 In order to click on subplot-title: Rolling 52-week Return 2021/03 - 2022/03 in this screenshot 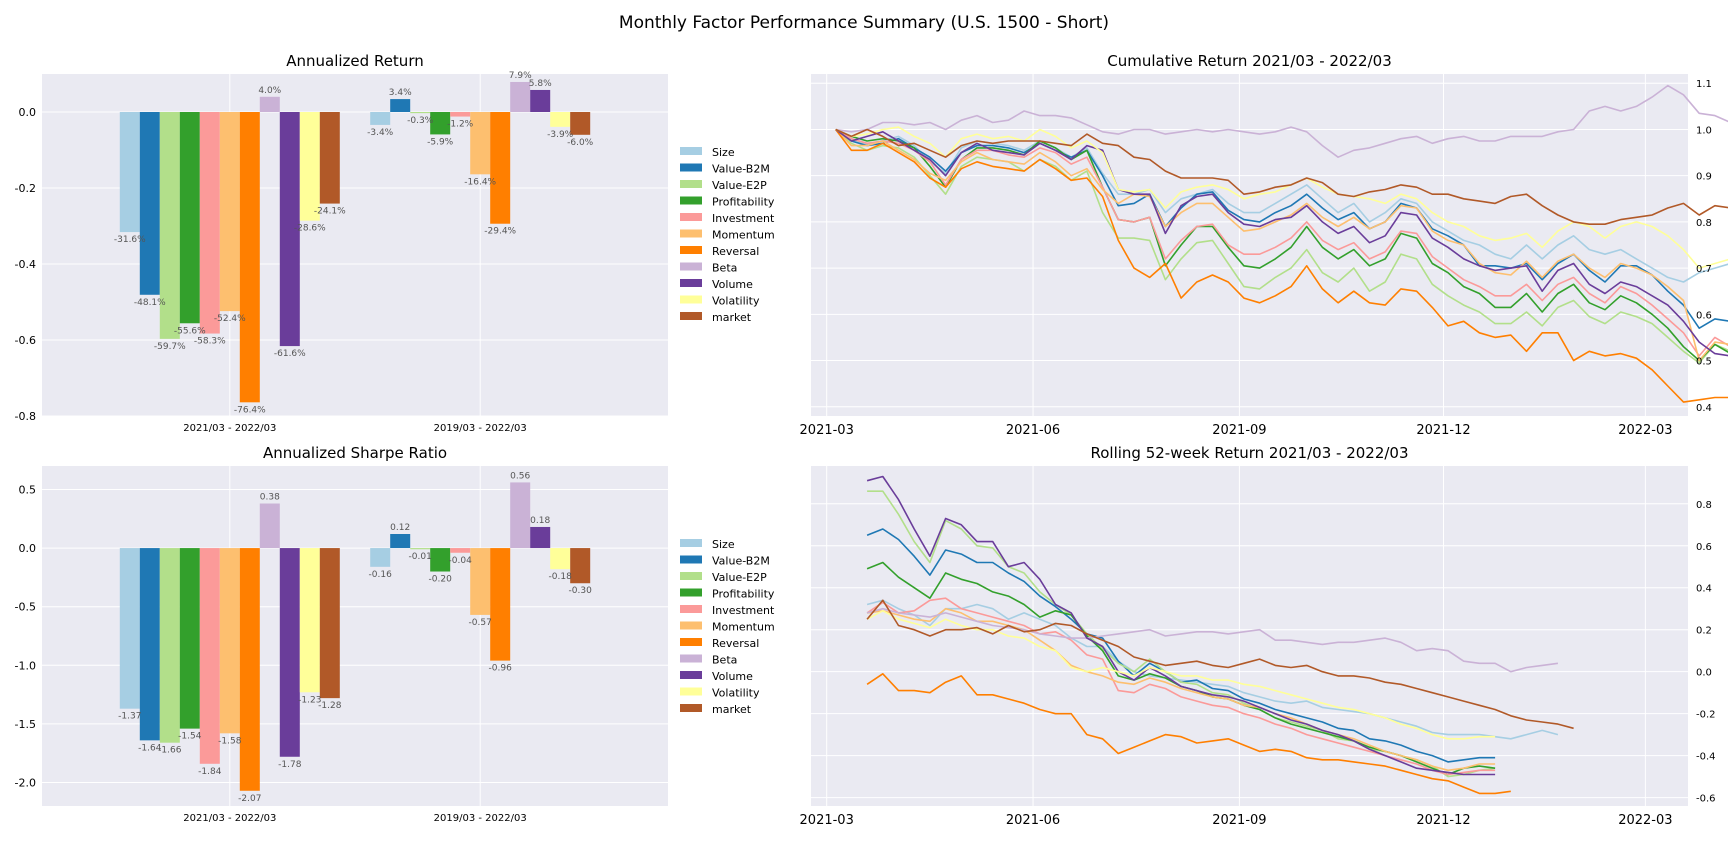, I will do `click(1249, 453)`.